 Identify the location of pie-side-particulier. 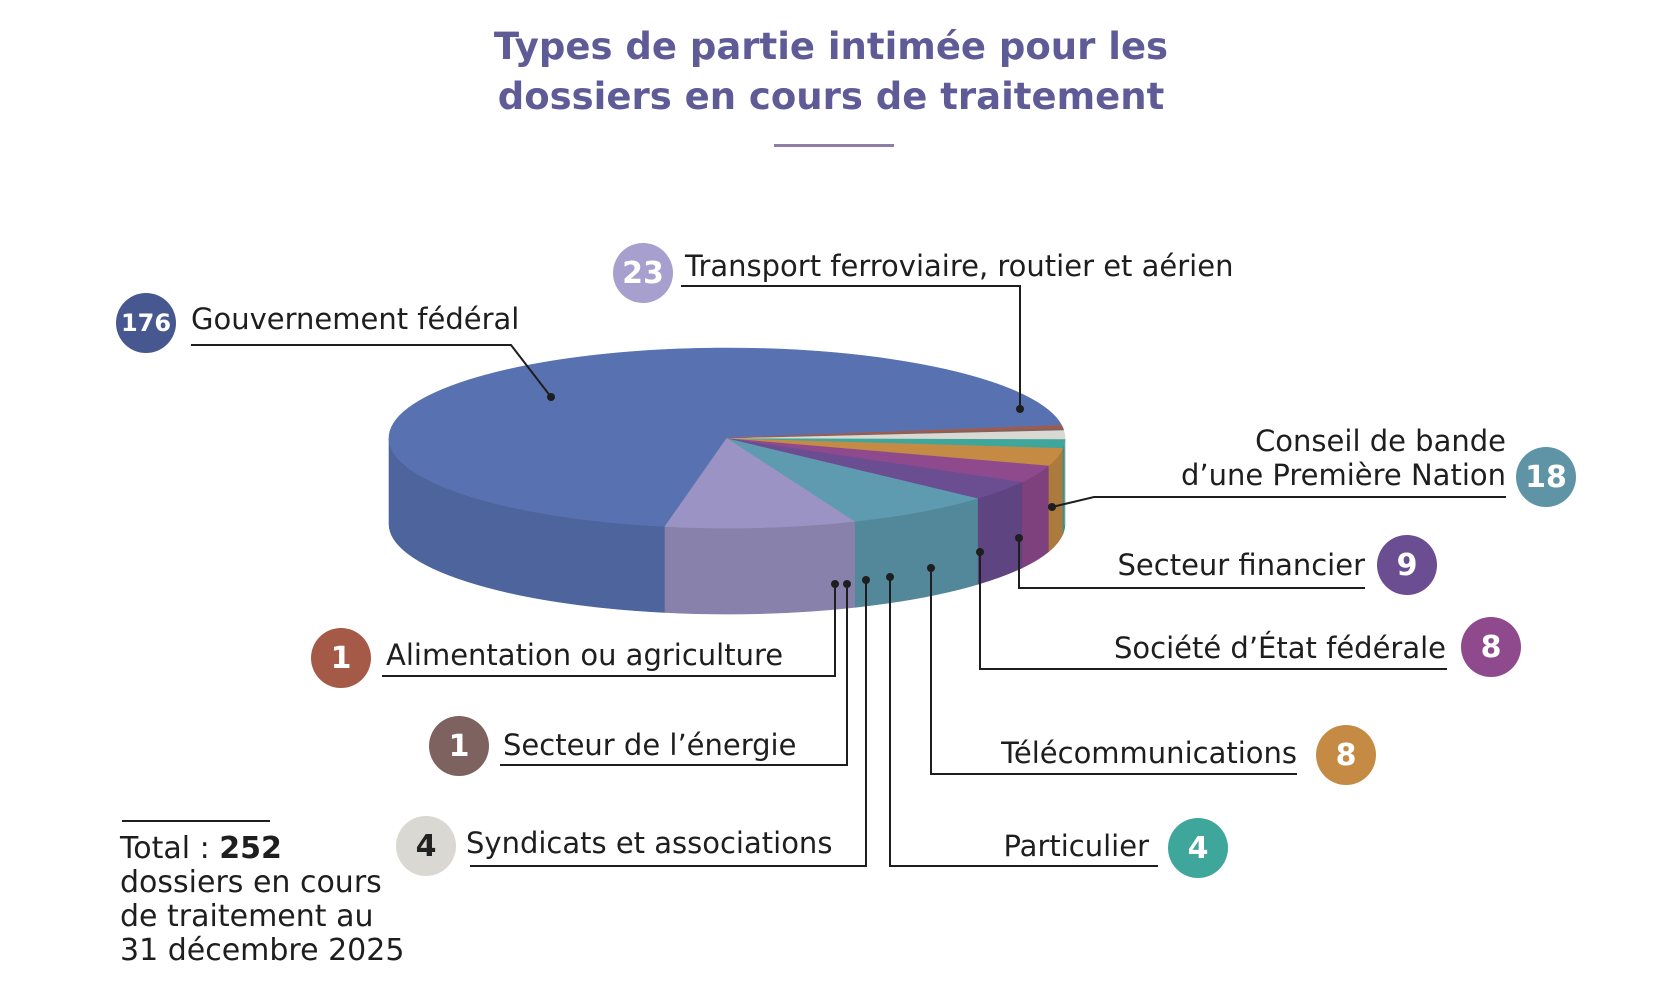
(1064, 486).